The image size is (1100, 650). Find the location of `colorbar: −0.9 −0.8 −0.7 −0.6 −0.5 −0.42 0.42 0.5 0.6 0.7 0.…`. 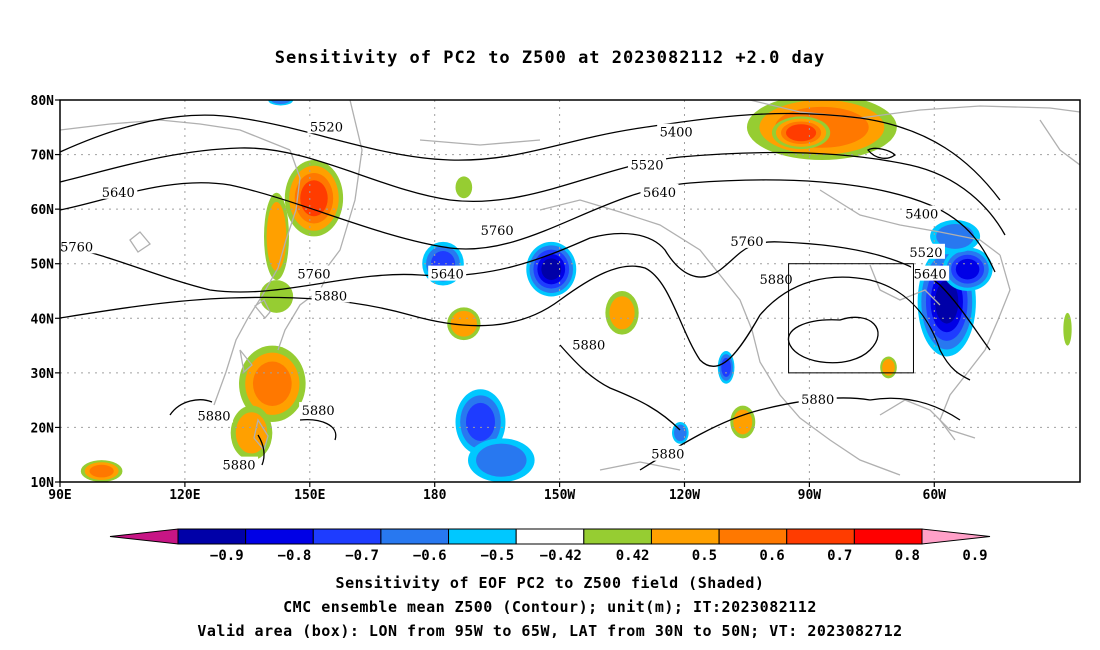

colorbar: −0.9 −0.8 −0.7 −0.6 −0.5 −0.42 0.42 0.5 0.6 0.7 0.… is located at coordinates (550, 546).